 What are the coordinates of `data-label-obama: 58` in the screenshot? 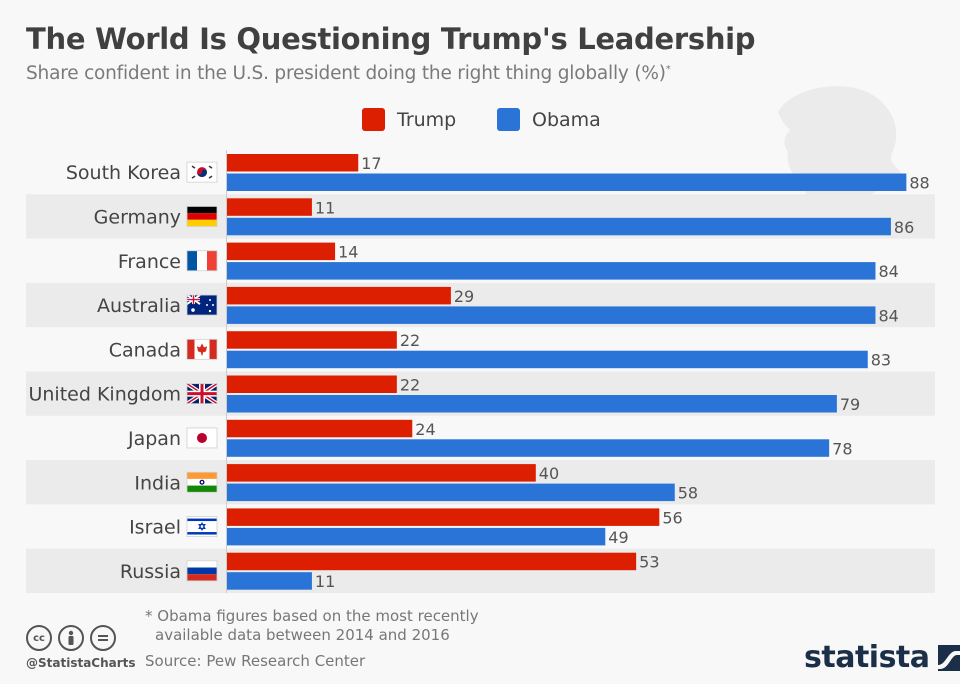 It's located at (688, 493).